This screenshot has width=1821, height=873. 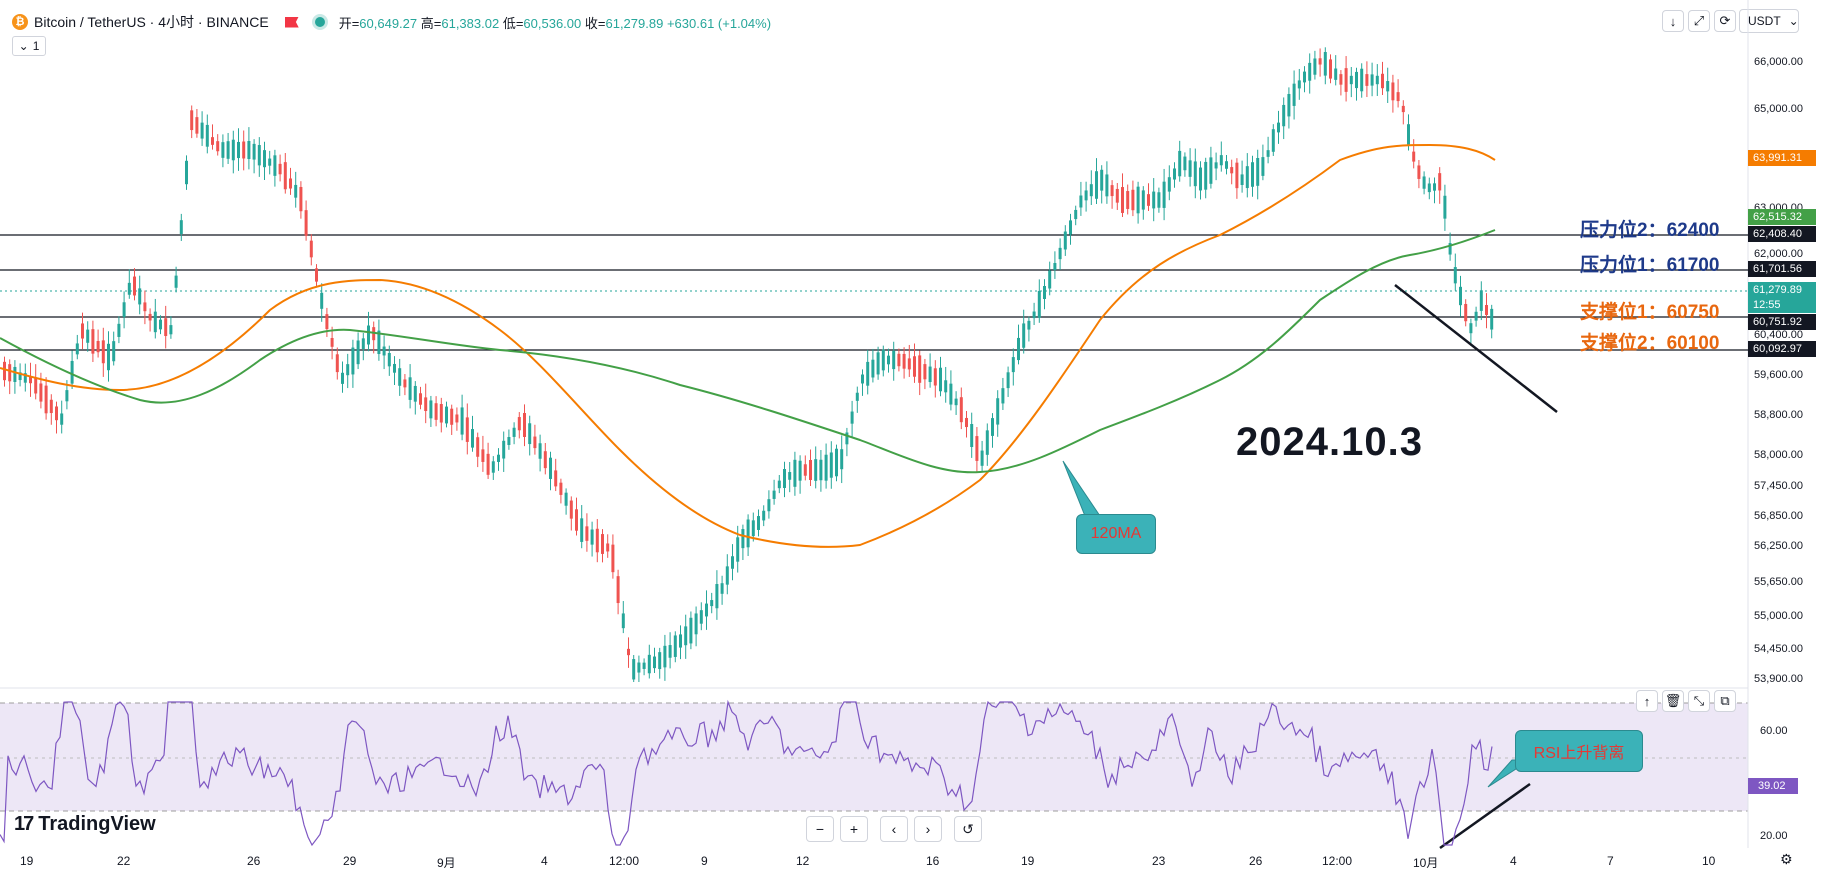 What do you see at coordinates (1485, 816) in the screenshot?
I see `rsi-up-trendline` at bounding box center [1485, 816].